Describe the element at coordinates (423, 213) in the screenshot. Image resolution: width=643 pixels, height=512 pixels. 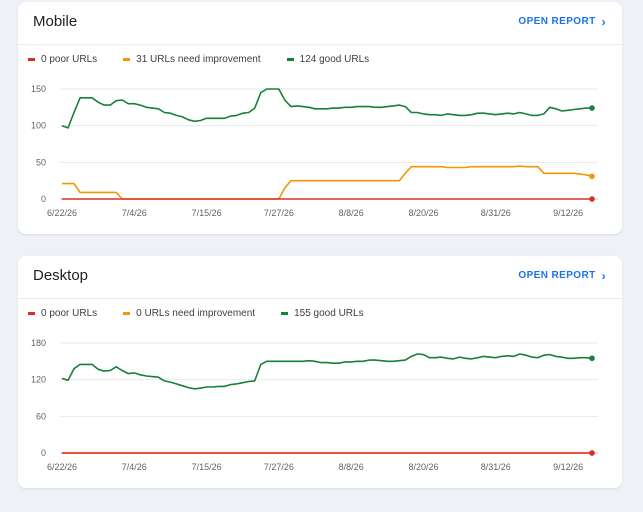
I see `mobile-x-tick-label: 8/20/26` at that location.